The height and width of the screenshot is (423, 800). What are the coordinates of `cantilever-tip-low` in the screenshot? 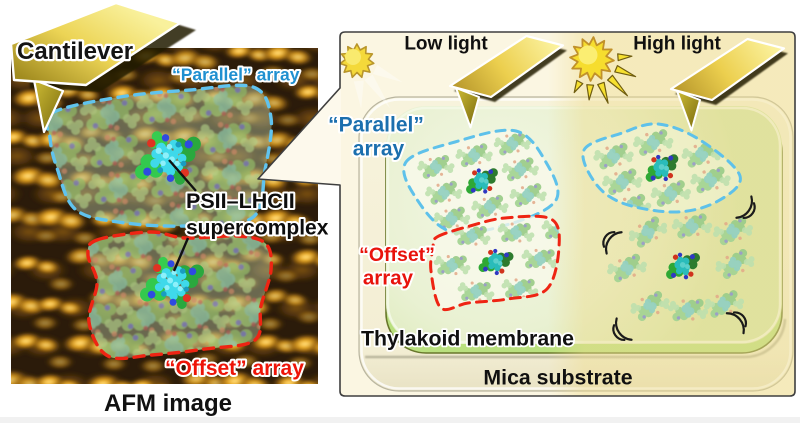 It's located at (467, 108).